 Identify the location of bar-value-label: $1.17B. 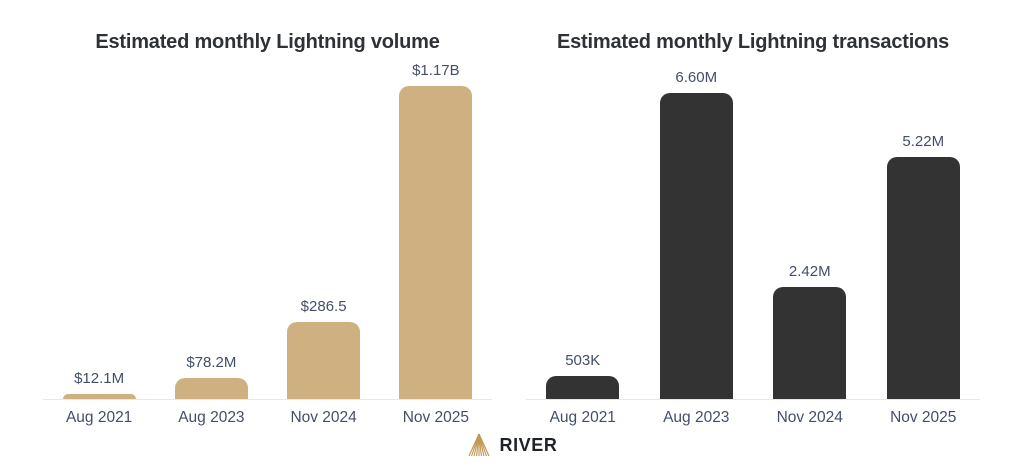
(436, 70).